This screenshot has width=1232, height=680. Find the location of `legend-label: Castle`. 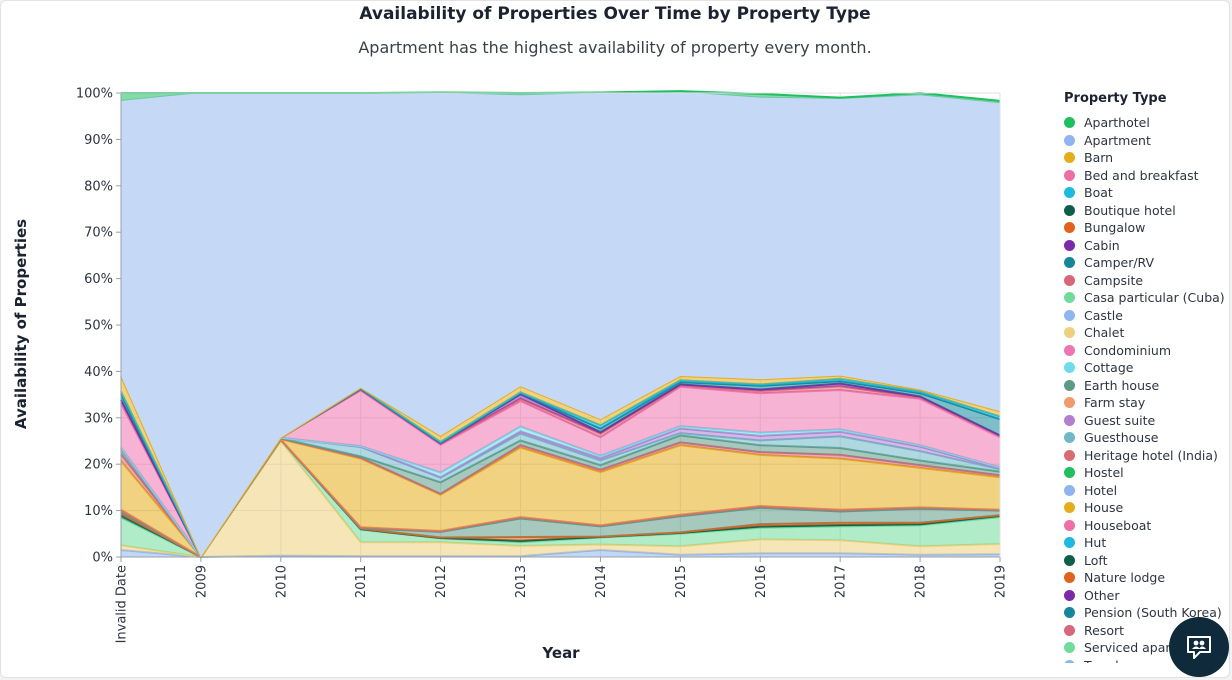

legend-label: Castle is located at coordinates (1103, 315).